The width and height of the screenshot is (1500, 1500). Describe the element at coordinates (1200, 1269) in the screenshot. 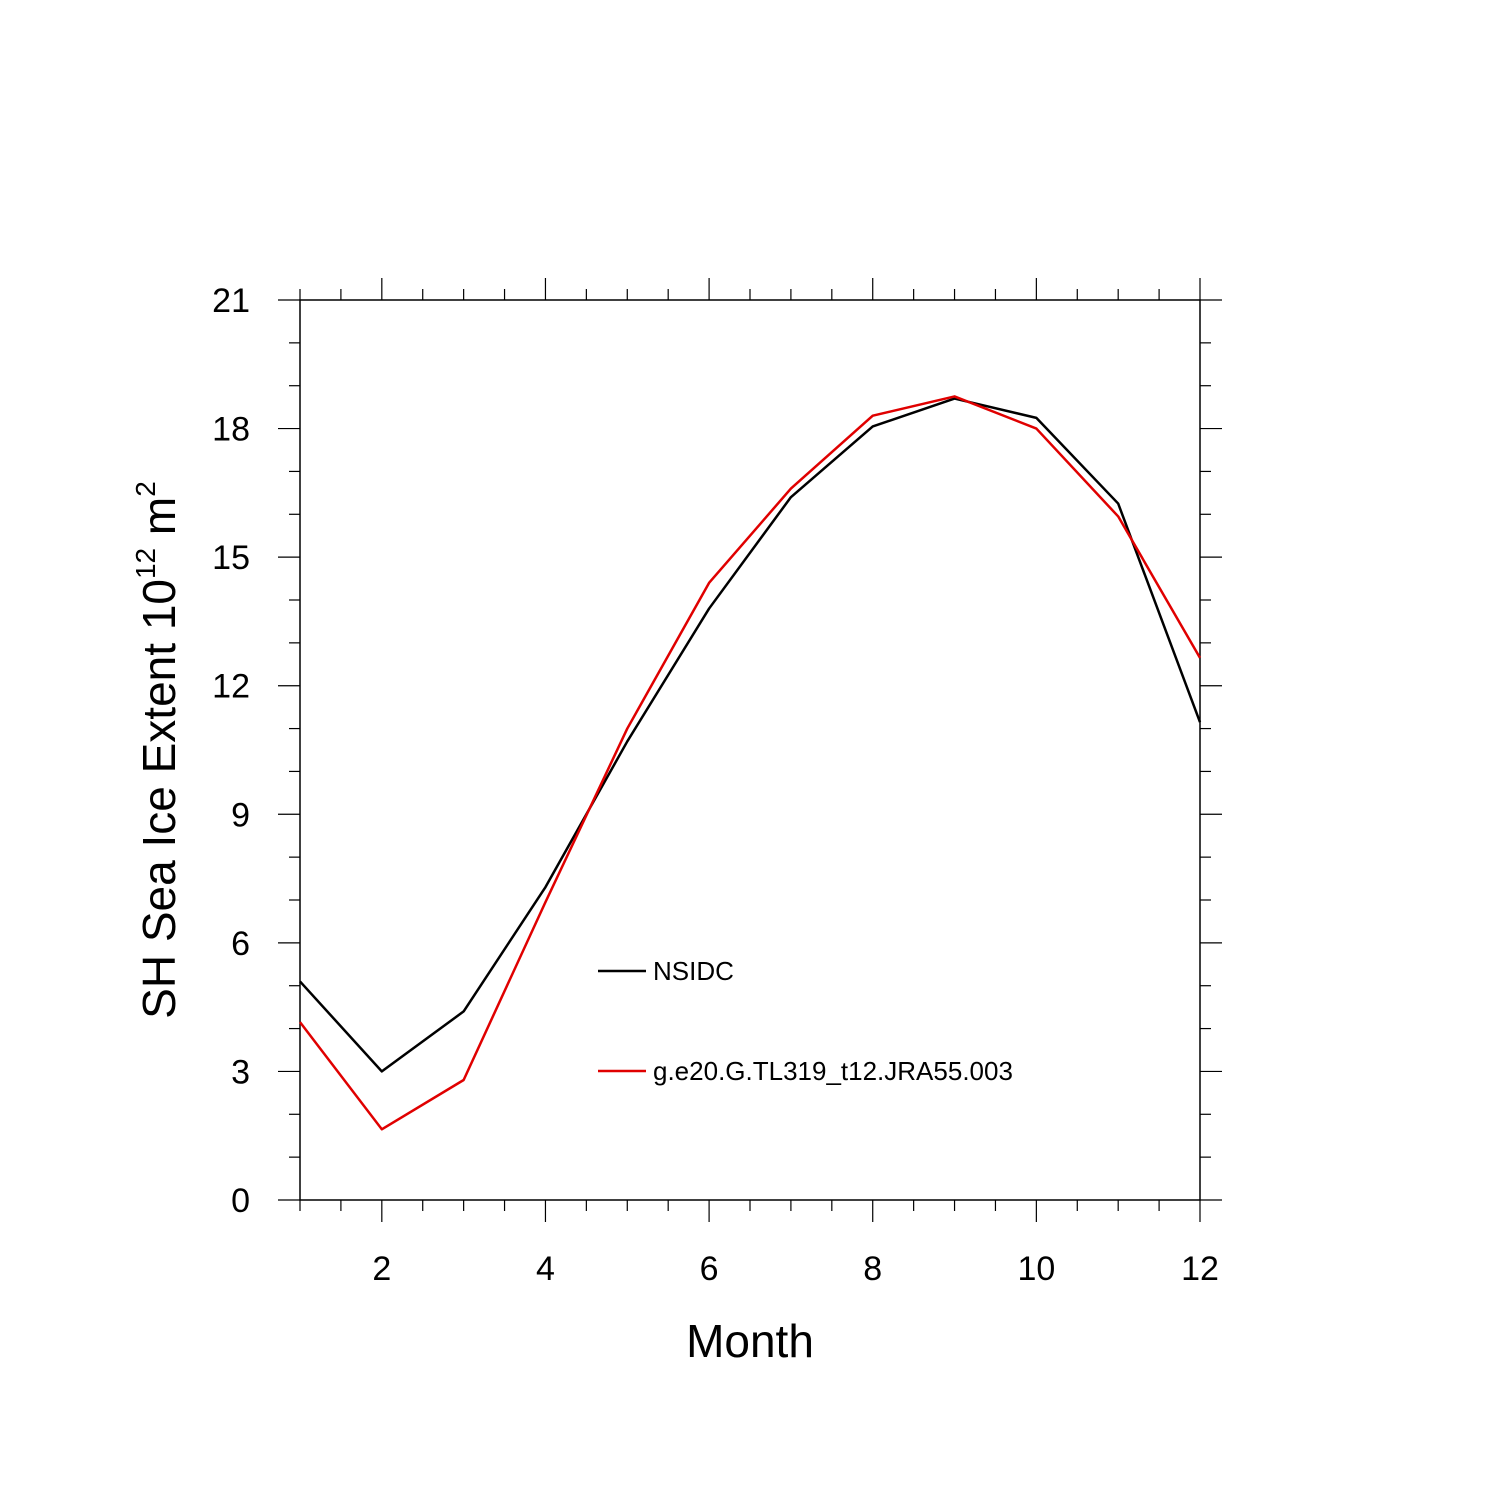

I see `x-tick-label: 12` at that location.